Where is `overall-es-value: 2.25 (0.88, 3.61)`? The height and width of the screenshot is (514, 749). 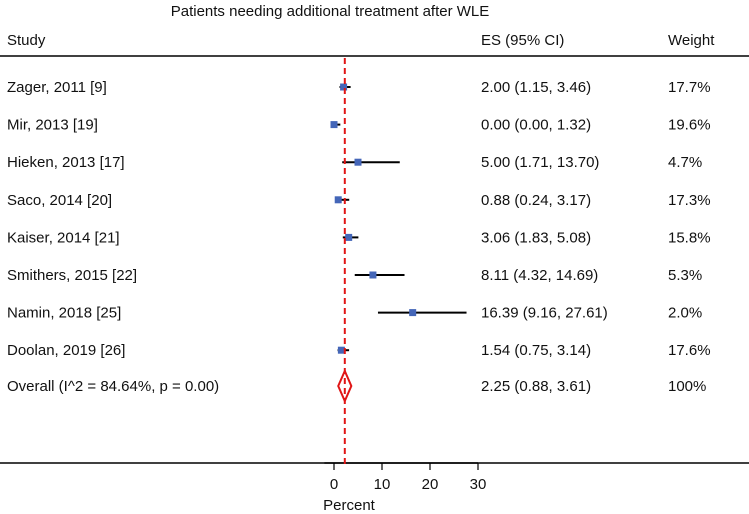
overall-es-value: 2.25 (0.88, 3.61) is located at coordinates (536, 386).